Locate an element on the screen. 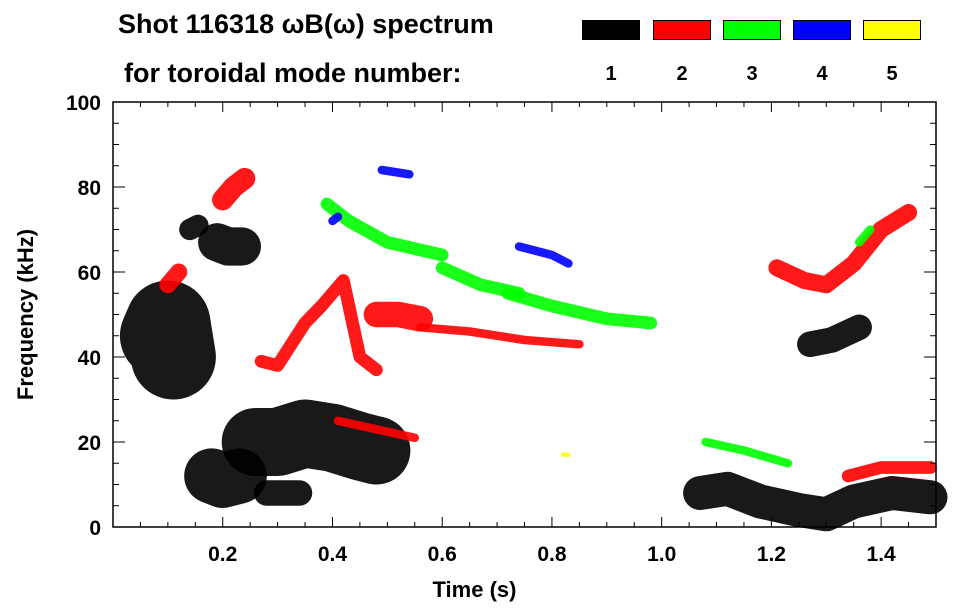 The image size is (963, 615). chart-title: Shot 116318 ωB(ω) spectrum is located at coordinates (306, 24).